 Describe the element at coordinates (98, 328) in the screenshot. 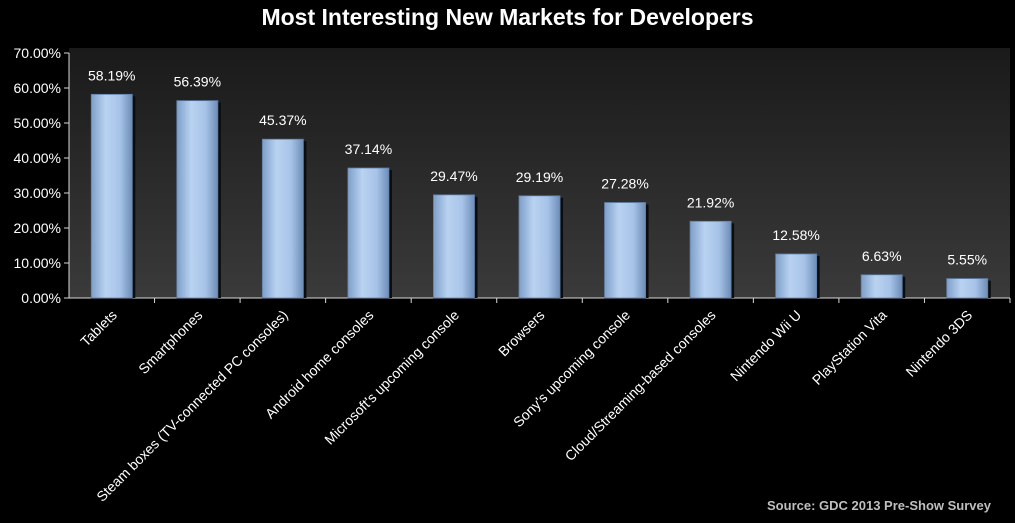

I see `category-label: Tablets` at that location.